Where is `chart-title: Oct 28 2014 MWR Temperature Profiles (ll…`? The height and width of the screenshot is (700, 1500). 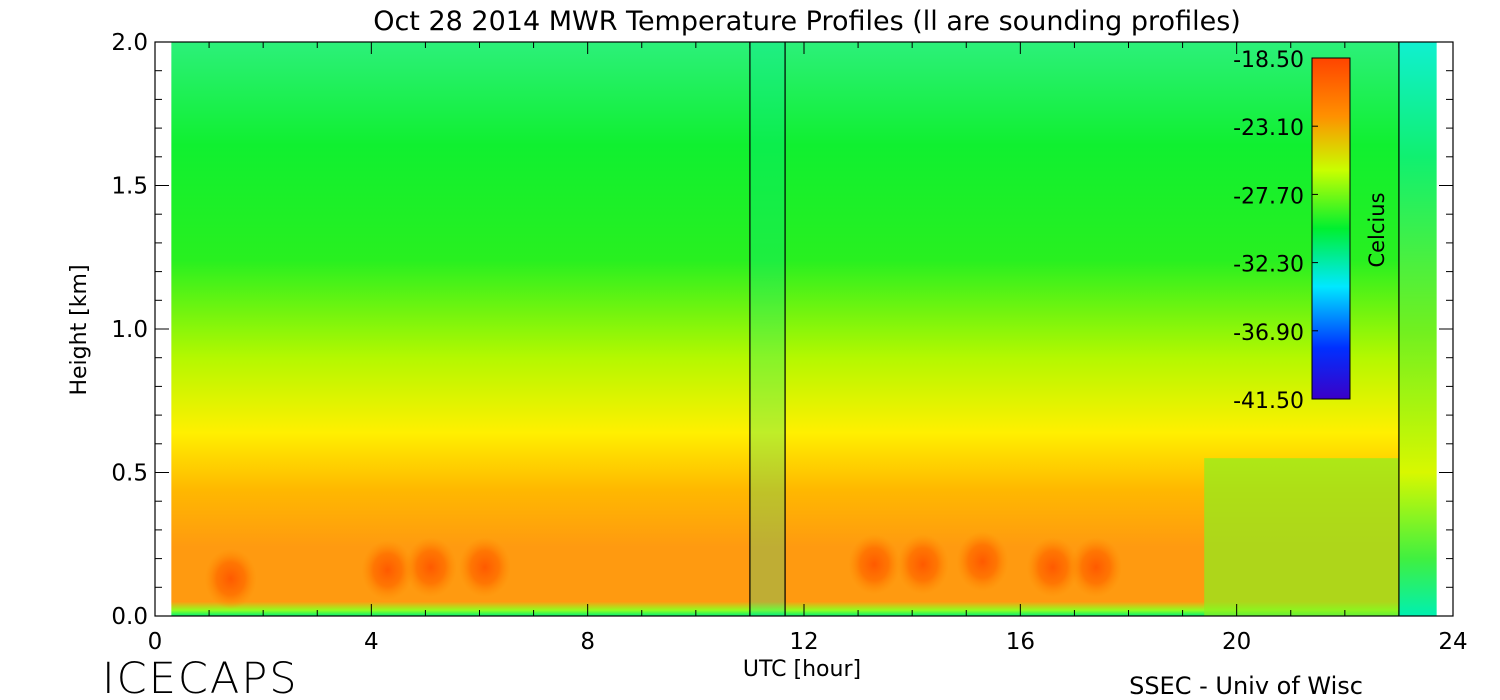
chart-title: Oct 28 2014 MWR Temperature Profiles (ll… is located at coordinates (807, 21).